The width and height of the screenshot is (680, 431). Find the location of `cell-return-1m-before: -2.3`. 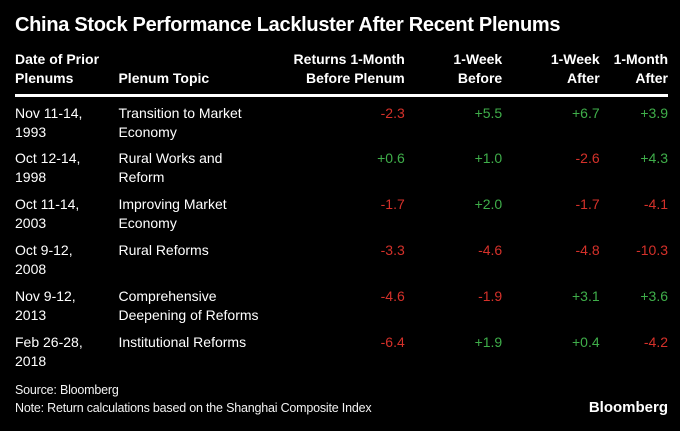

cell-return-1m-before: -2.3 is located at coordinates (392, 113).